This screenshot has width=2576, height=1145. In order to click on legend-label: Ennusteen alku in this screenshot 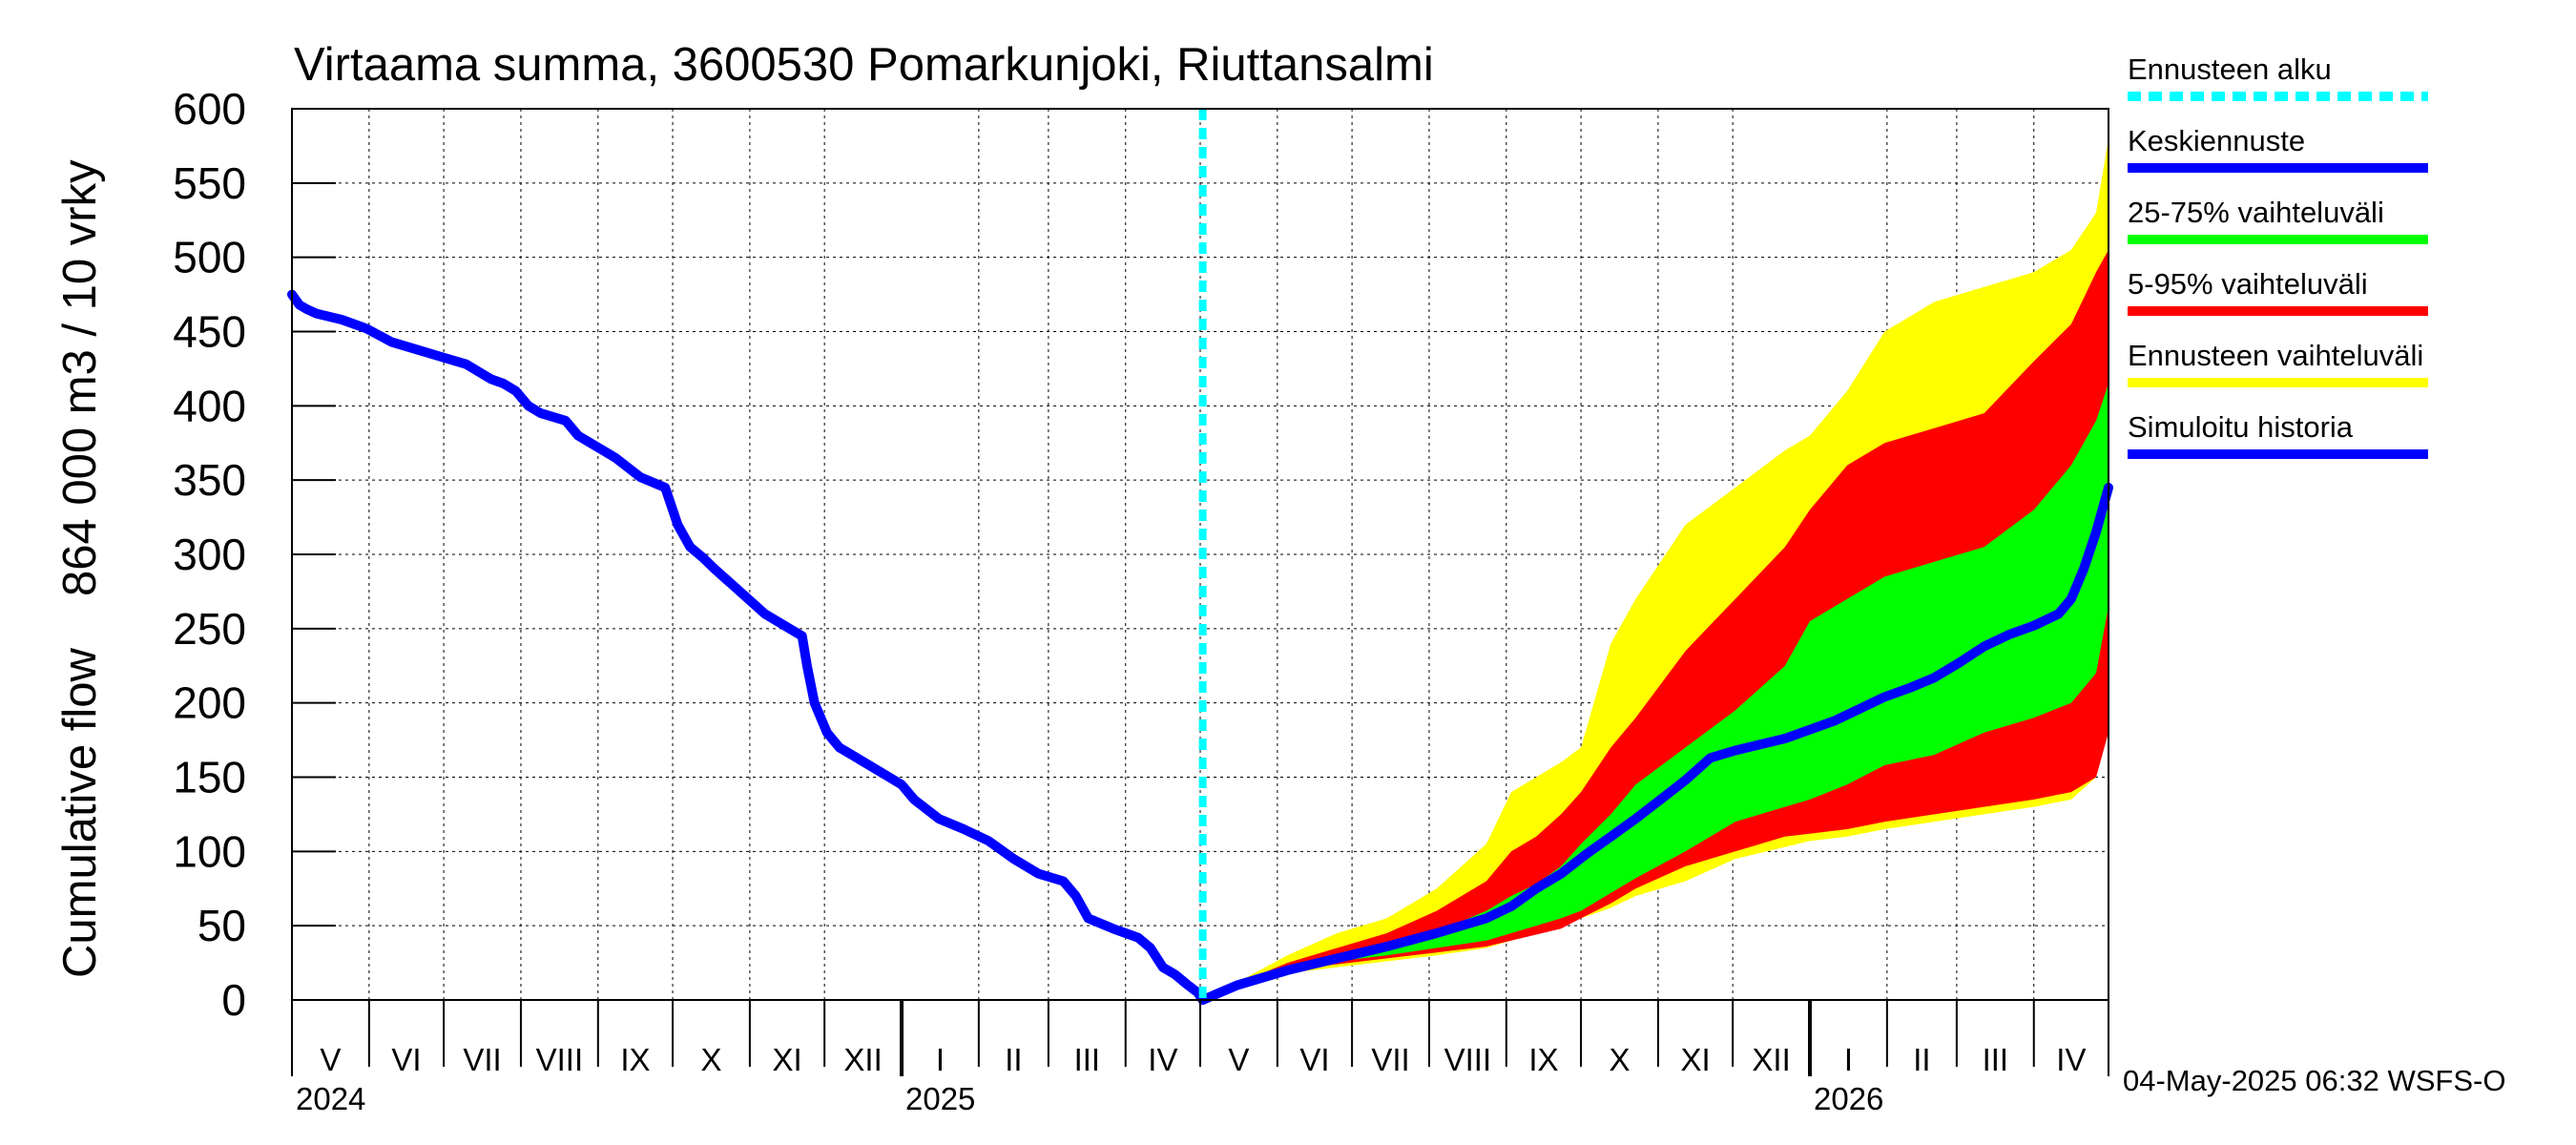, I will do `click(2230, 69)`.